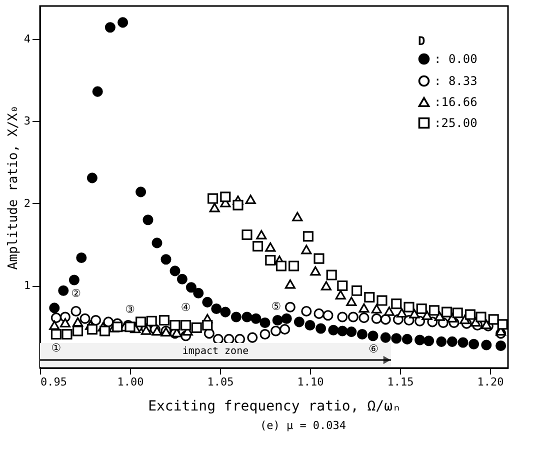 The height and width of the screenshot is (465, 546). I want to click on band-label: impact zone, so click(215, 351).